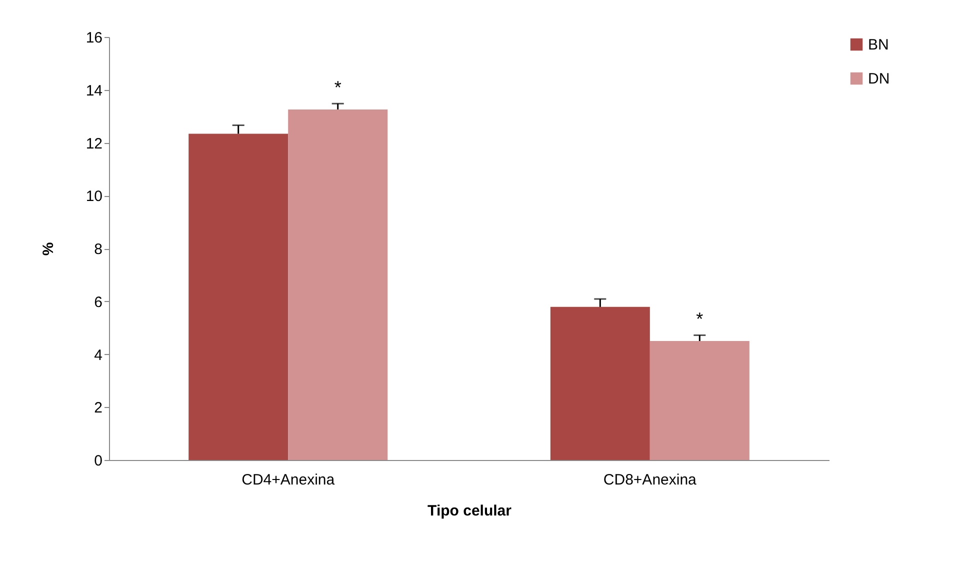  What do you see at coordinates (650, 480) in the screenshot?
I see `x-tick-label: CD8+Anexina` at bounding box center [650, 480].